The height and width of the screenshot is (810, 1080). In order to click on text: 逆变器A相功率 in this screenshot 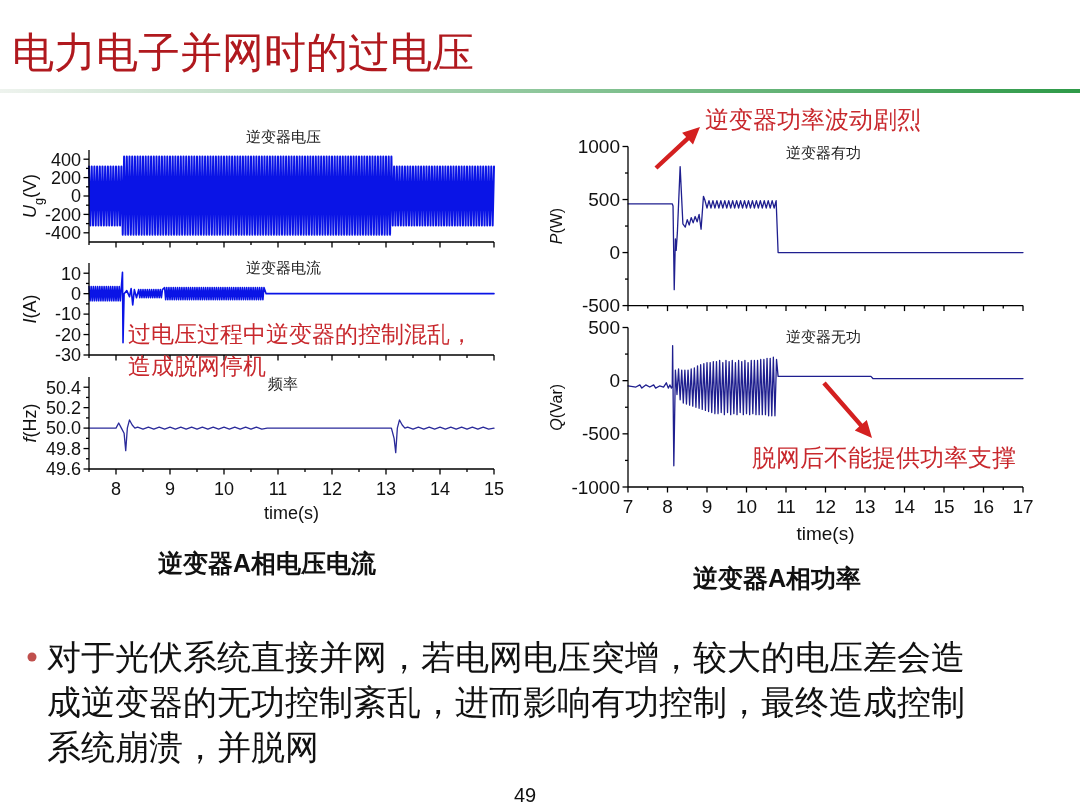, I will do `click(777, 578)`.